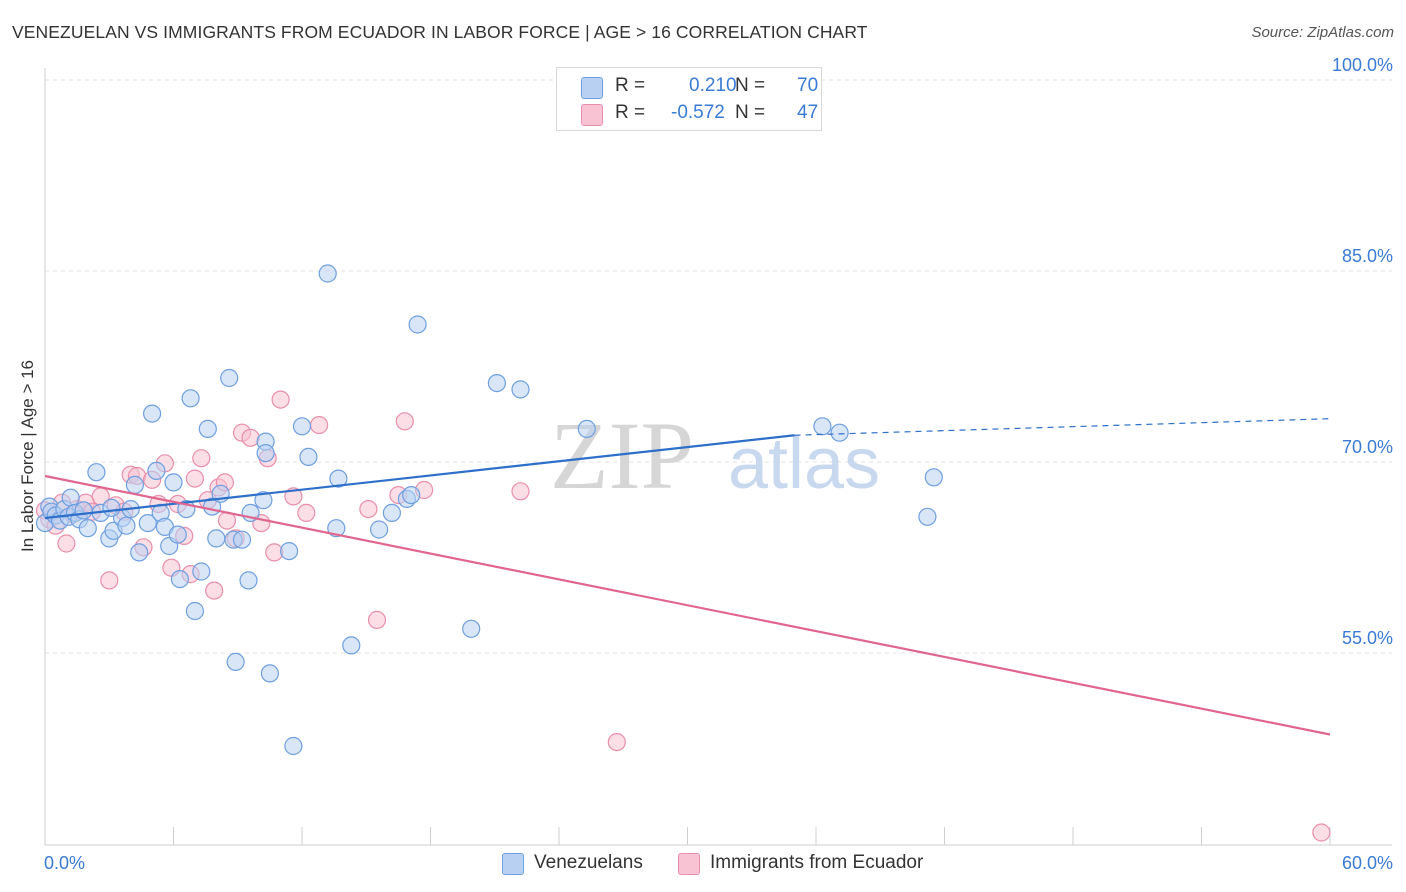 Image resolution: width=1406 pixels, height=892 pixels. What do you see at coordinates (419, 477) in the screenshot?
I see `trend-line-venezuelans` at bounding box center [419, 477].